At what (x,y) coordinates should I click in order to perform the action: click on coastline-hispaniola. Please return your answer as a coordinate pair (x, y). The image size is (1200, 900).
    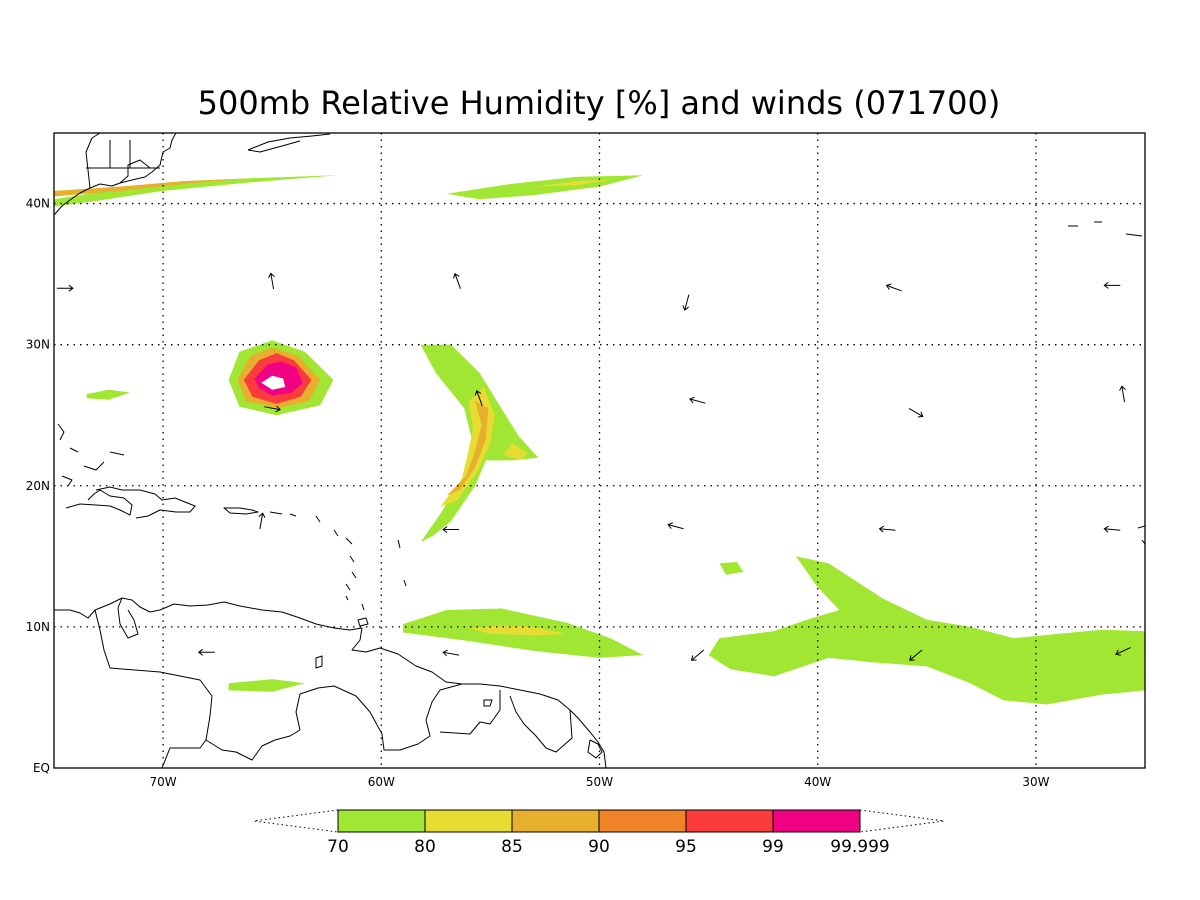
    Looking at the image, I should click on (130, 502).